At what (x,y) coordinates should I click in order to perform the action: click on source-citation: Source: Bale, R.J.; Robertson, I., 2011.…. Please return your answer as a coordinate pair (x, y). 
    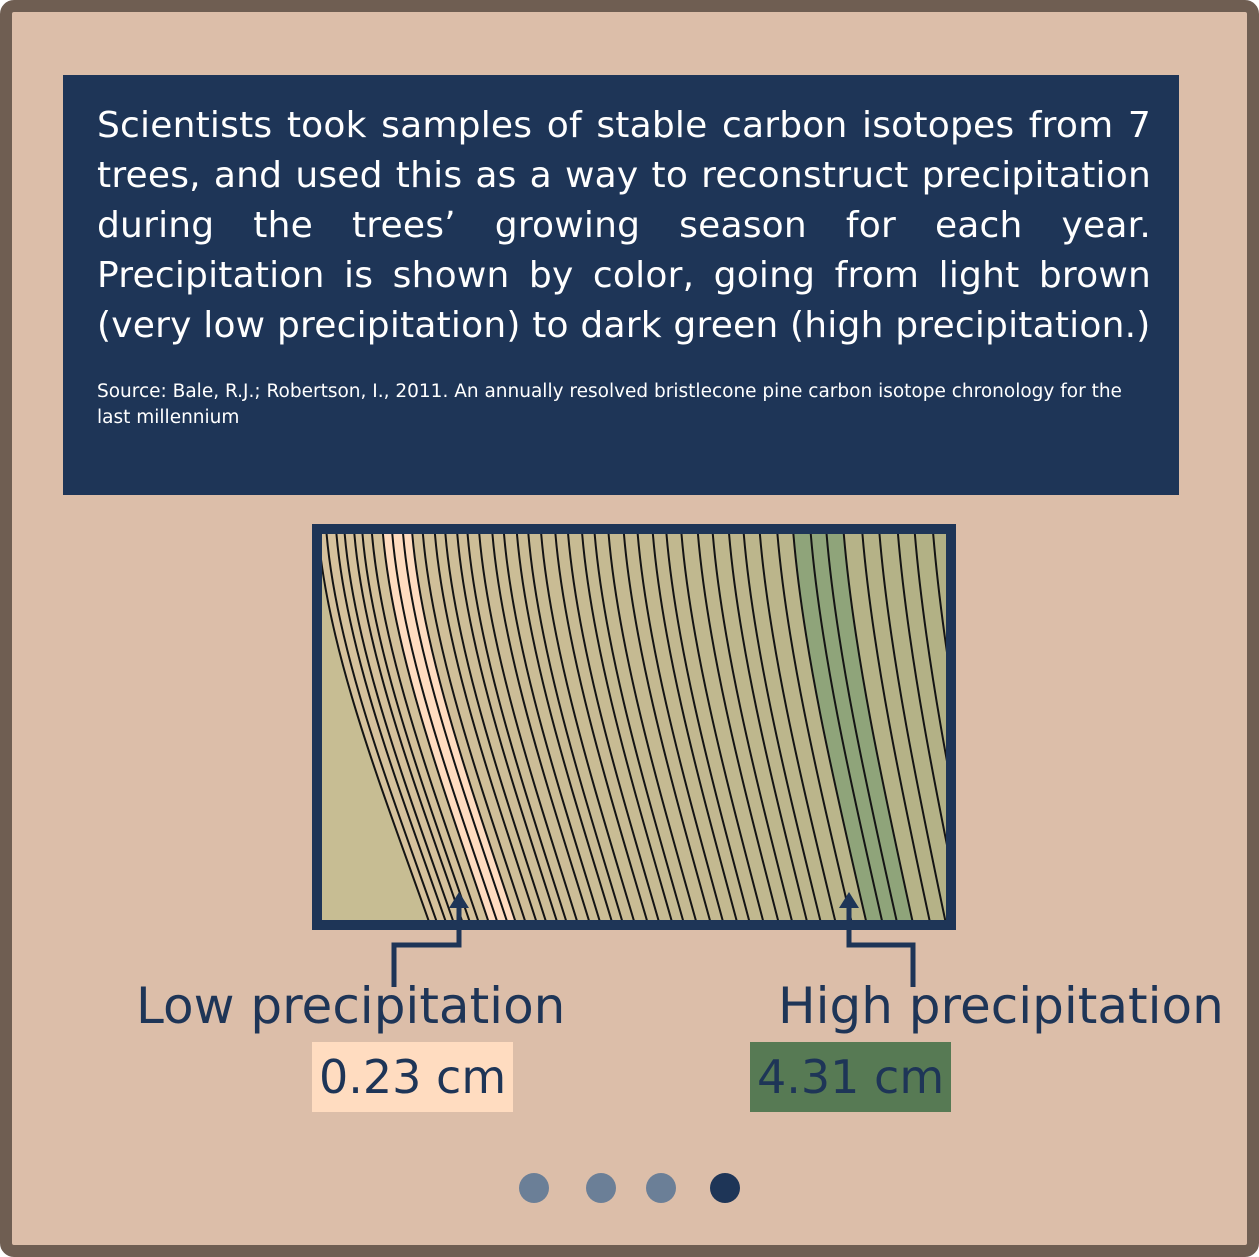
    Looking at the image, I should click on (609, 404).